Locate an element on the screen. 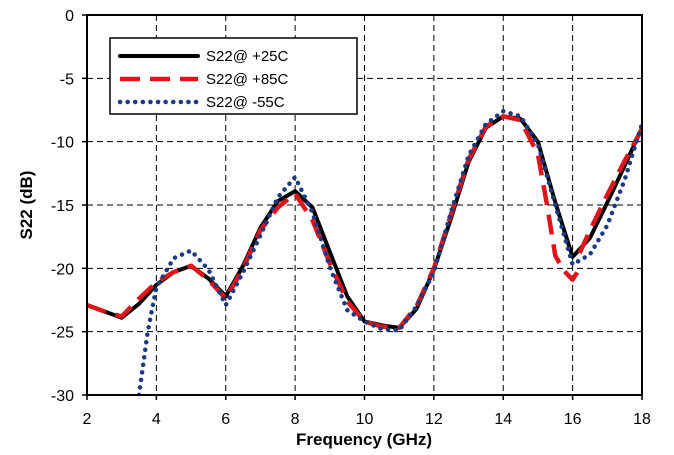 This screenshot has width=674, height=455. y-tick-label: -15 is located at coordinates (62, 206).